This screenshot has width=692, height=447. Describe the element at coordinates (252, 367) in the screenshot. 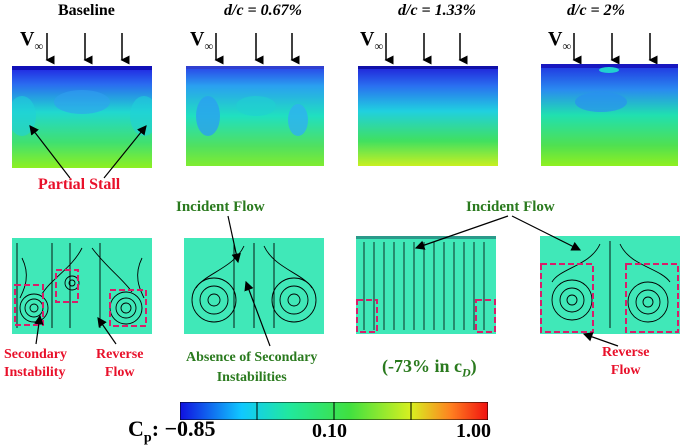

I see `absence-secondary-label: Absence of Secondary Instabilities` at that location.